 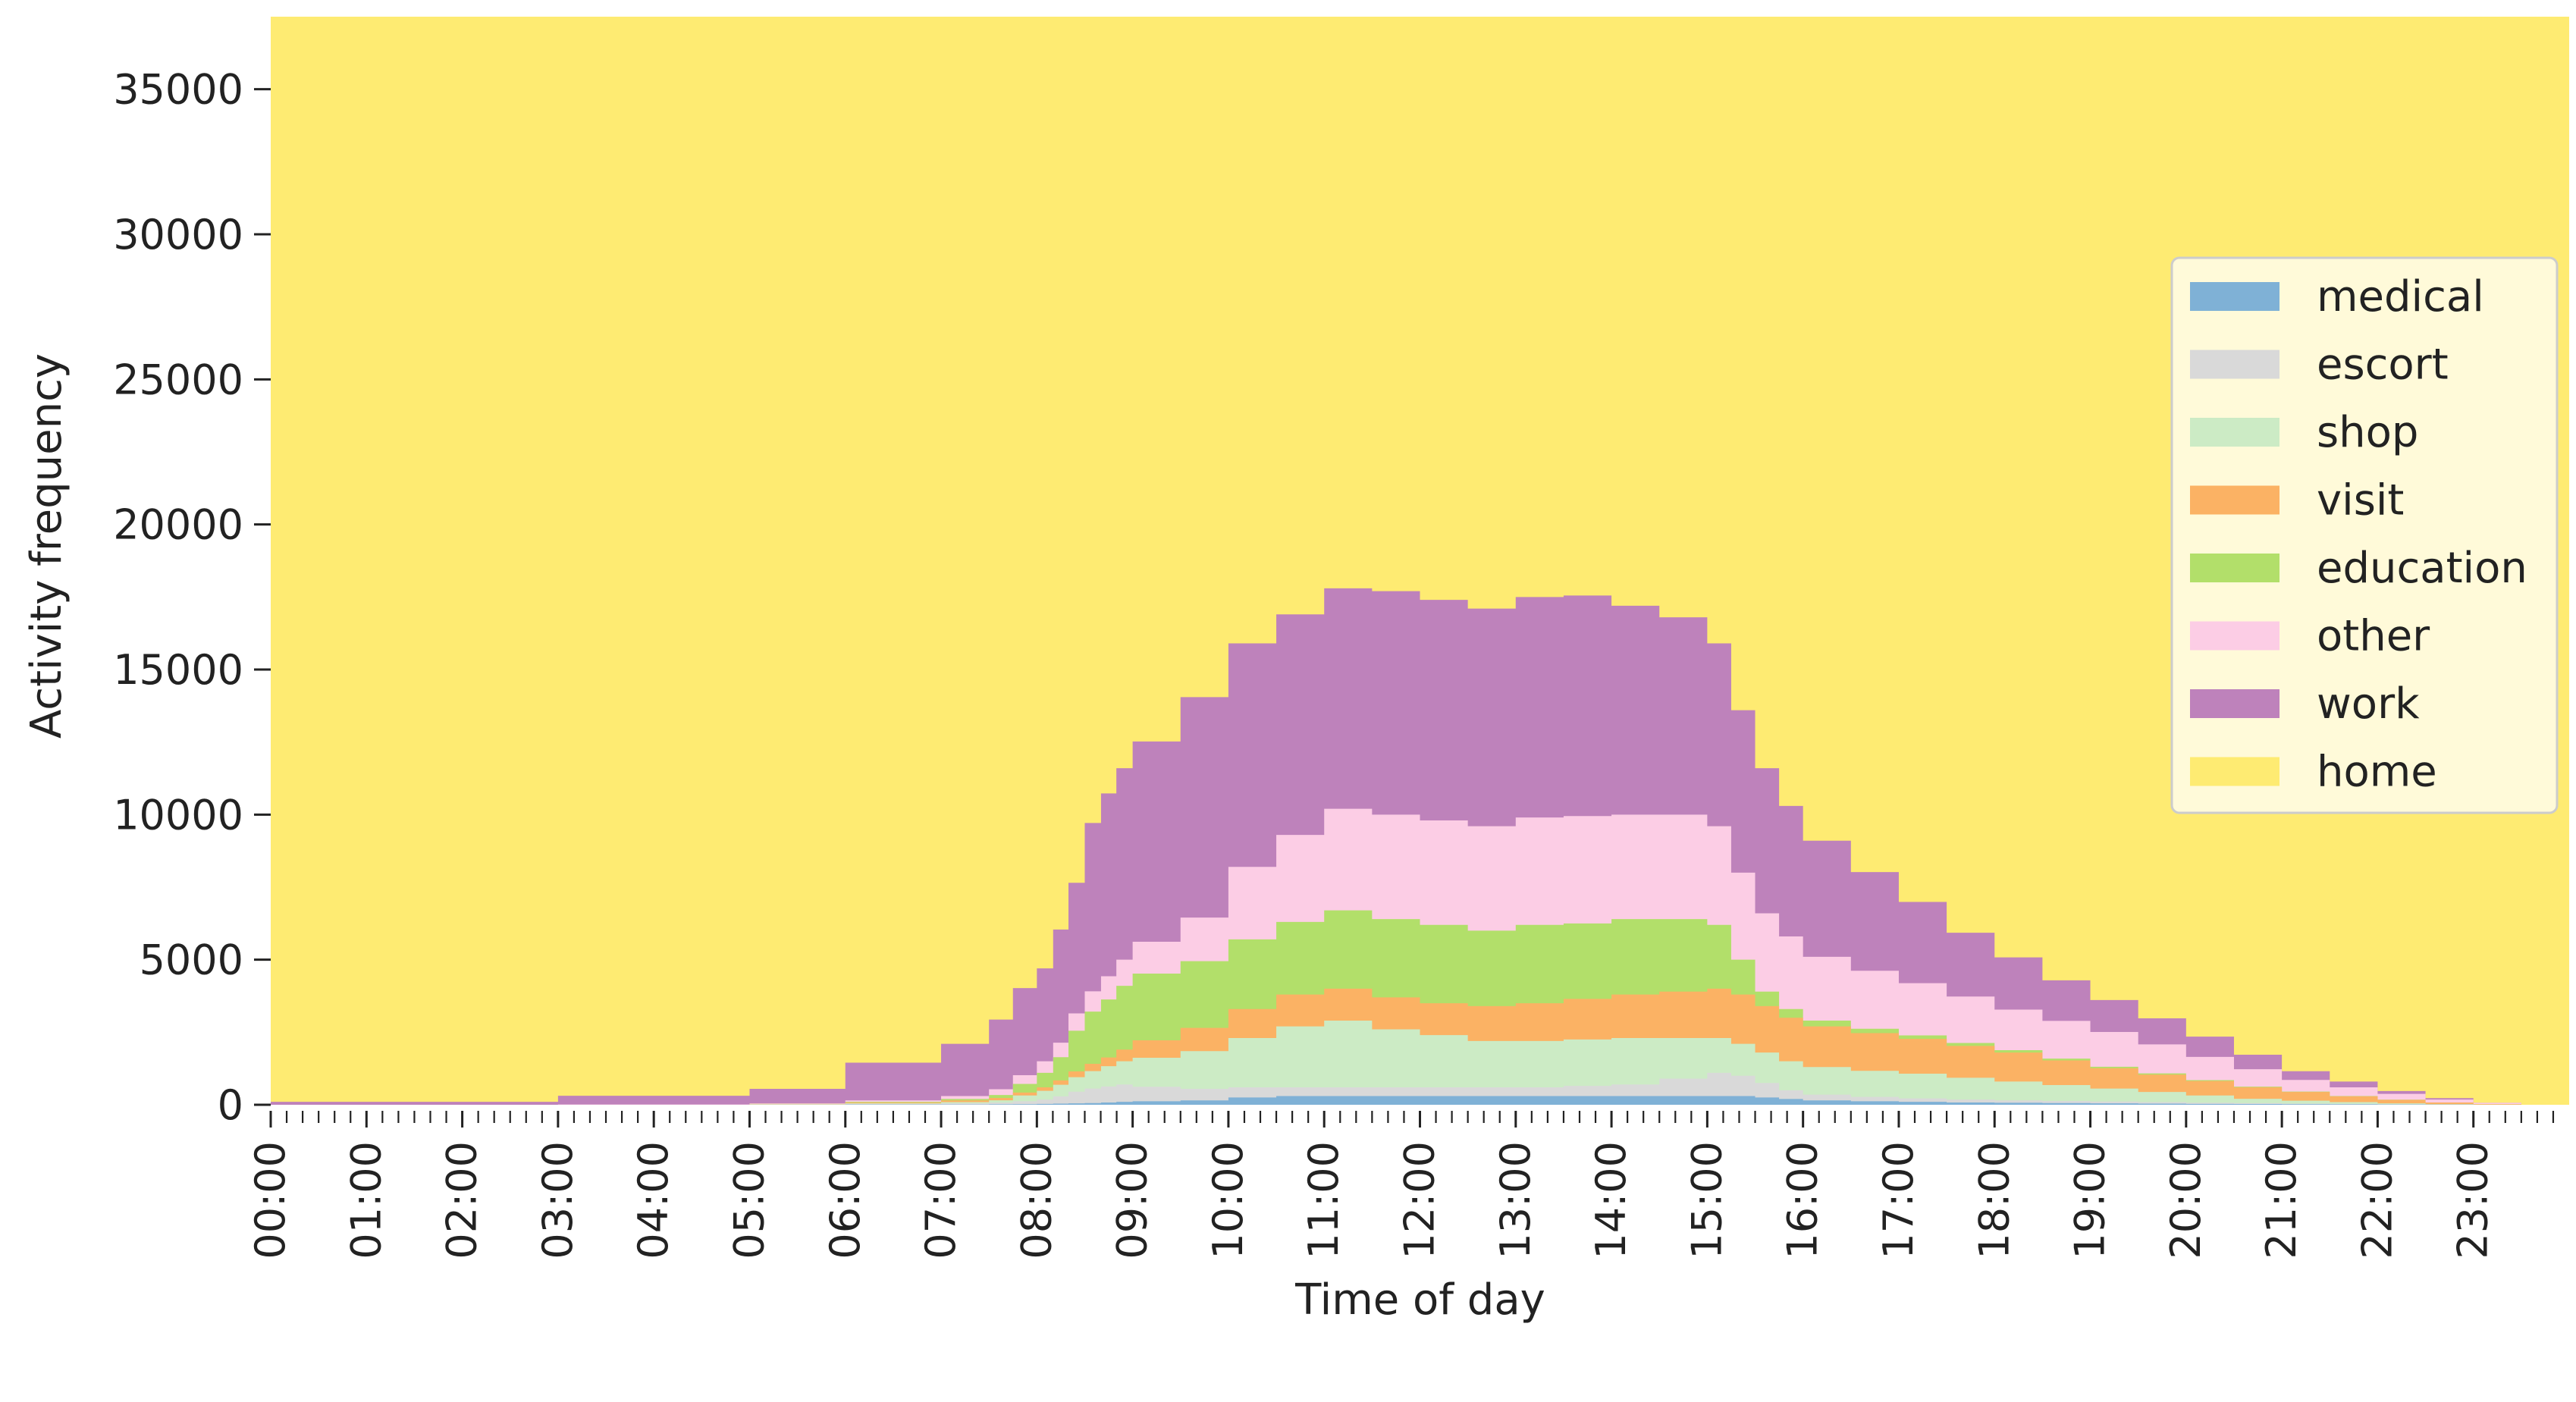 What do you see at coordinates (462, 1200) in the screenshot?
I see `x-tick-label: 02:00` at bounding box center [462, 1200].